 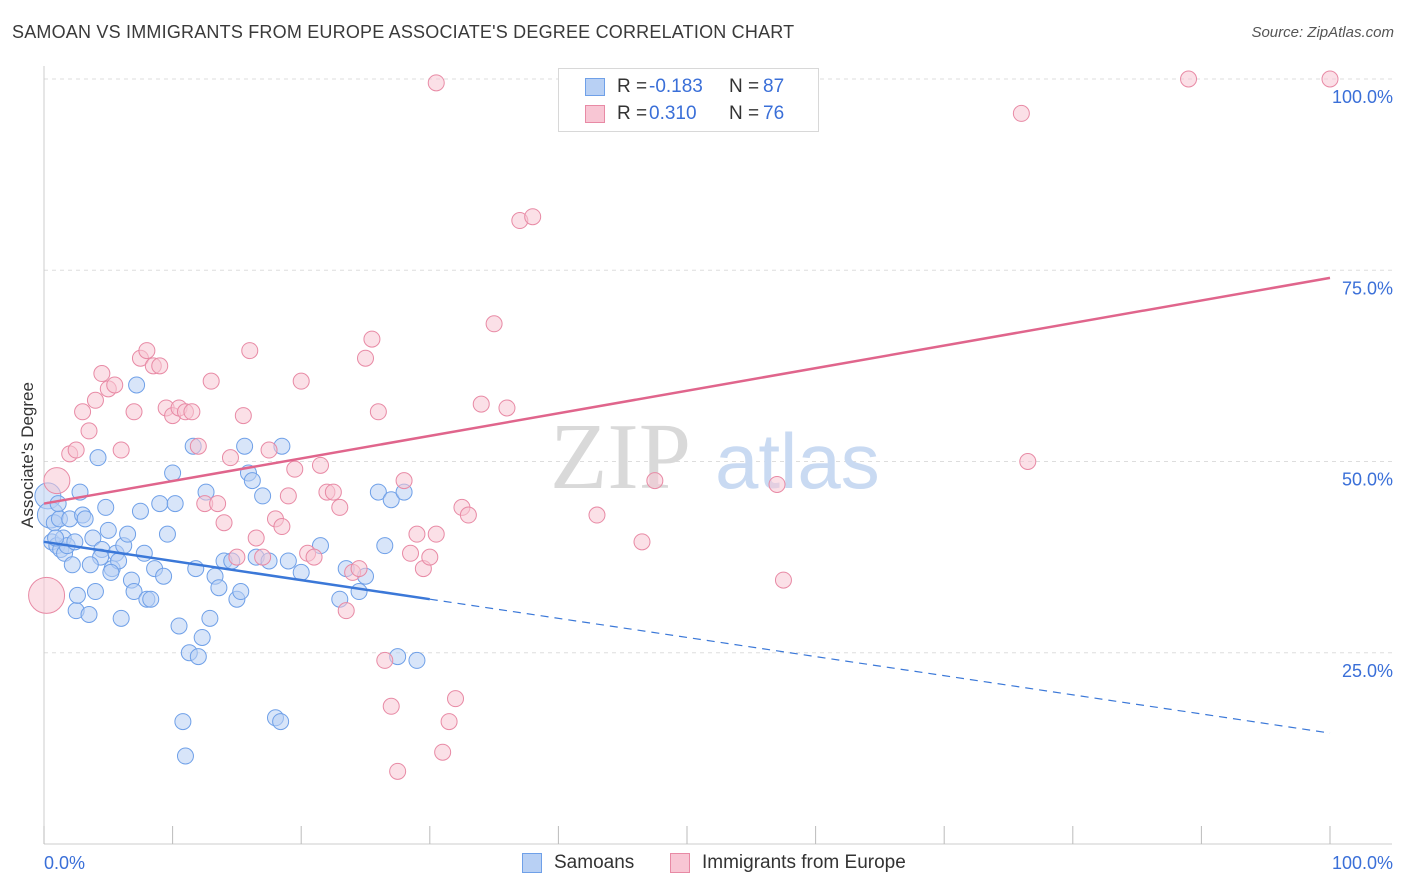 I want to click on legend-item-samoans: Samoans, so click(x=578, y=863).